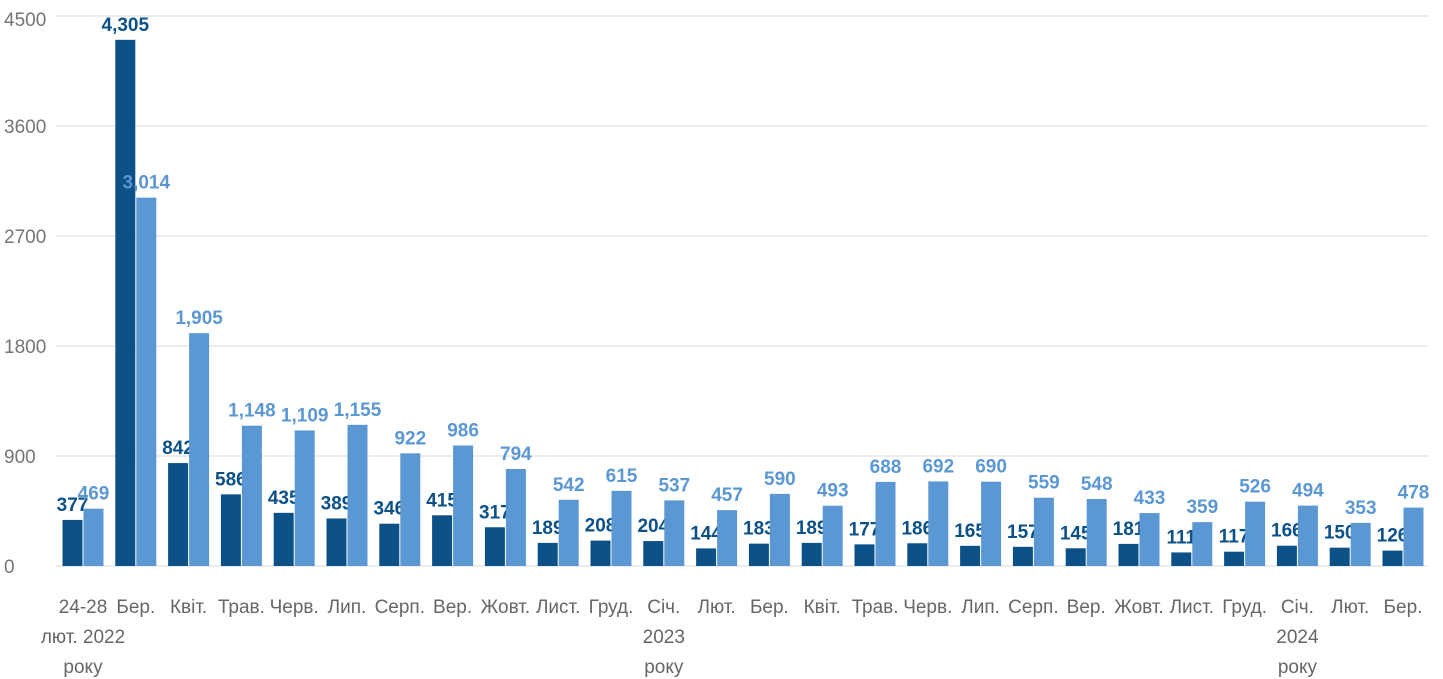  I want to click on data-label: 559, so click(1044, 483).